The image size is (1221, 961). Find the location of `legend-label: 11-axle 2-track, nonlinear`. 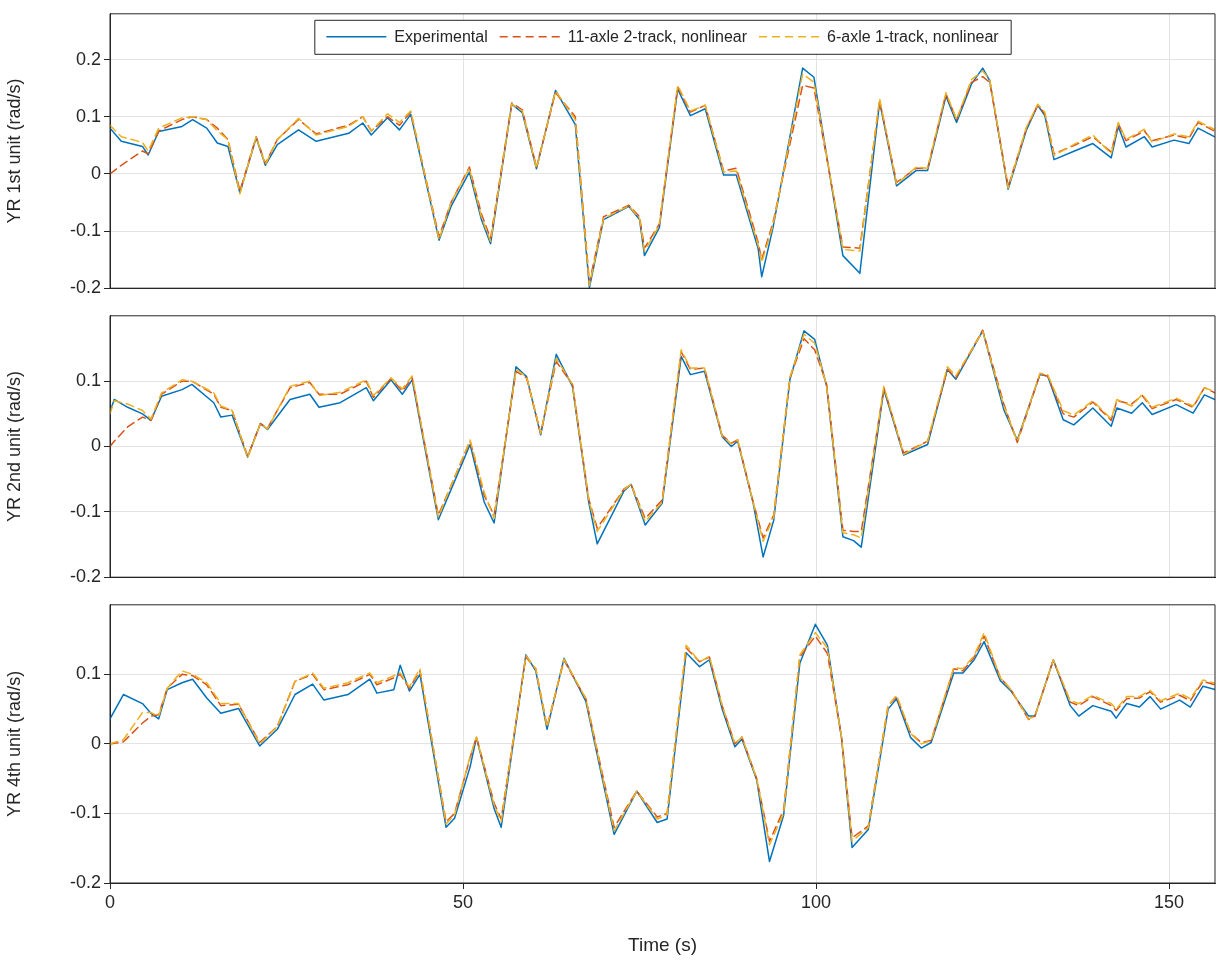

legend-label: 11-axle 2-track, nonlinear is located at coordinates (657, 37).